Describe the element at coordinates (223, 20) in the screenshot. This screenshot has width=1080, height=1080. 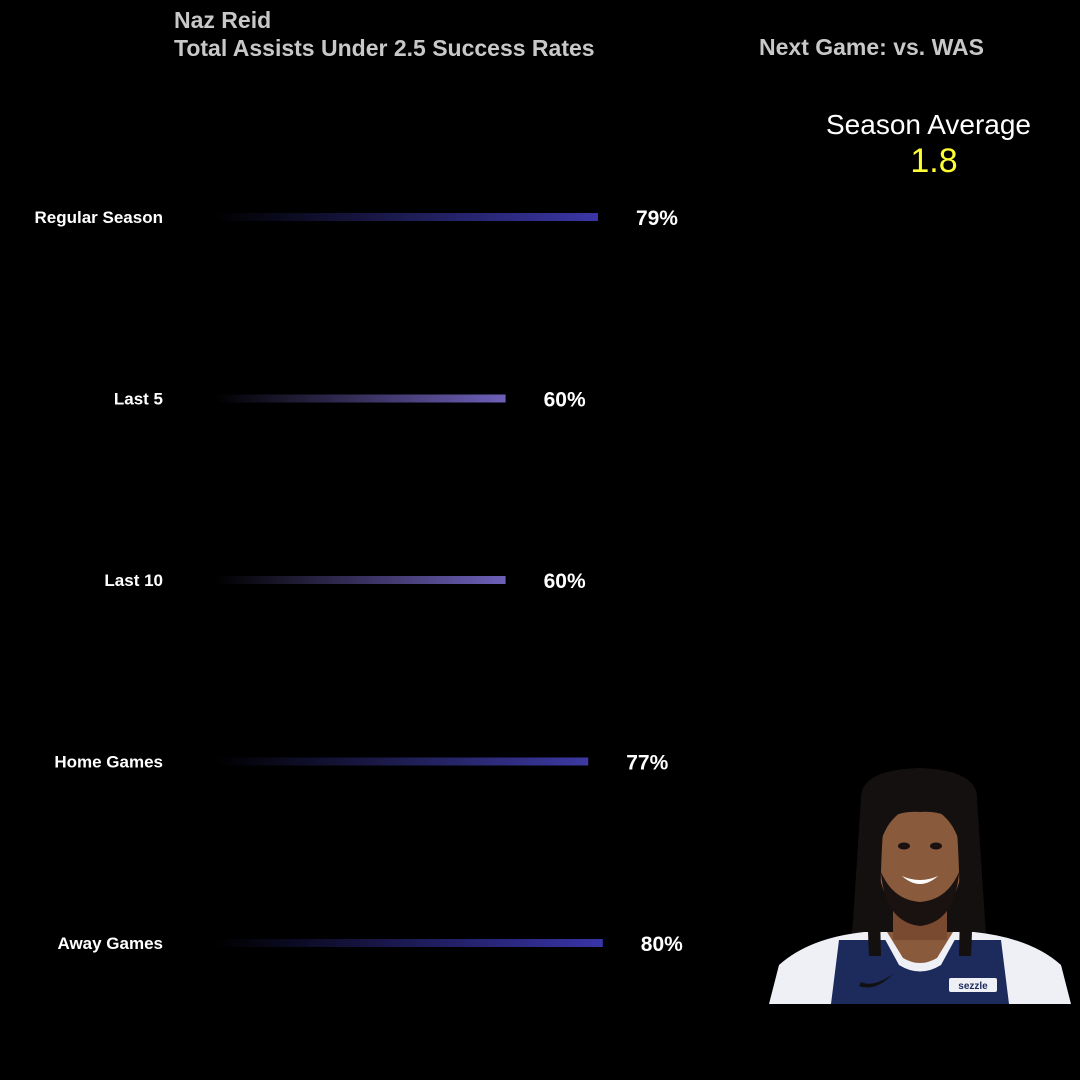
I see `player-name: Naz Reid` at that location.